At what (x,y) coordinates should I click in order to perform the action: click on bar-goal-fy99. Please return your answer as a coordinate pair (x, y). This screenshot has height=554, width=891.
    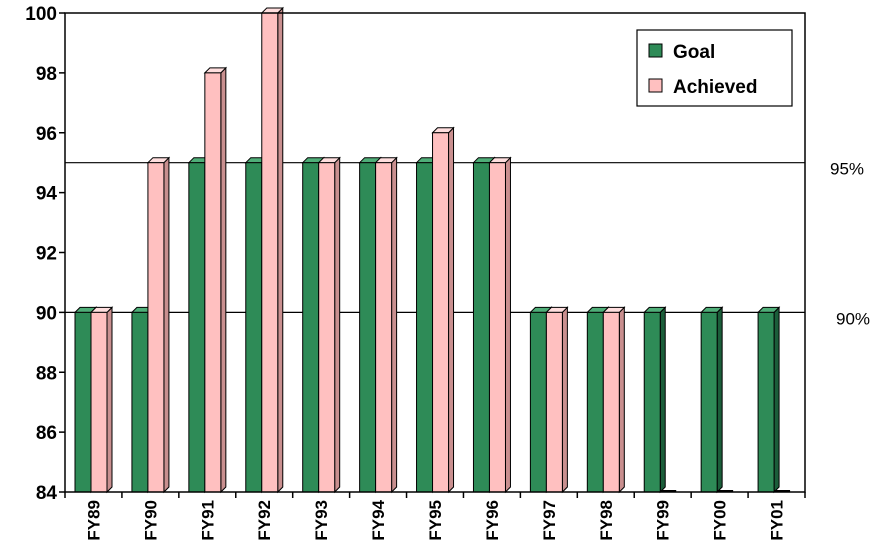
    Looking at the image, I should click on (655, 400).